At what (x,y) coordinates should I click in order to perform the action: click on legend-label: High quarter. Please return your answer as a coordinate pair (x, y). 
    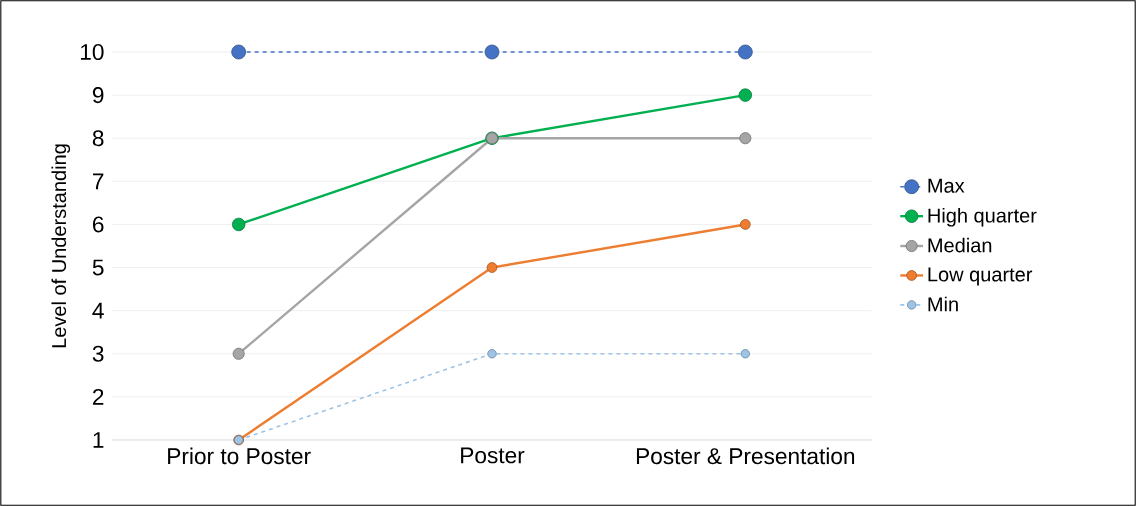
    Looking at the image, I should click on (982, 217).